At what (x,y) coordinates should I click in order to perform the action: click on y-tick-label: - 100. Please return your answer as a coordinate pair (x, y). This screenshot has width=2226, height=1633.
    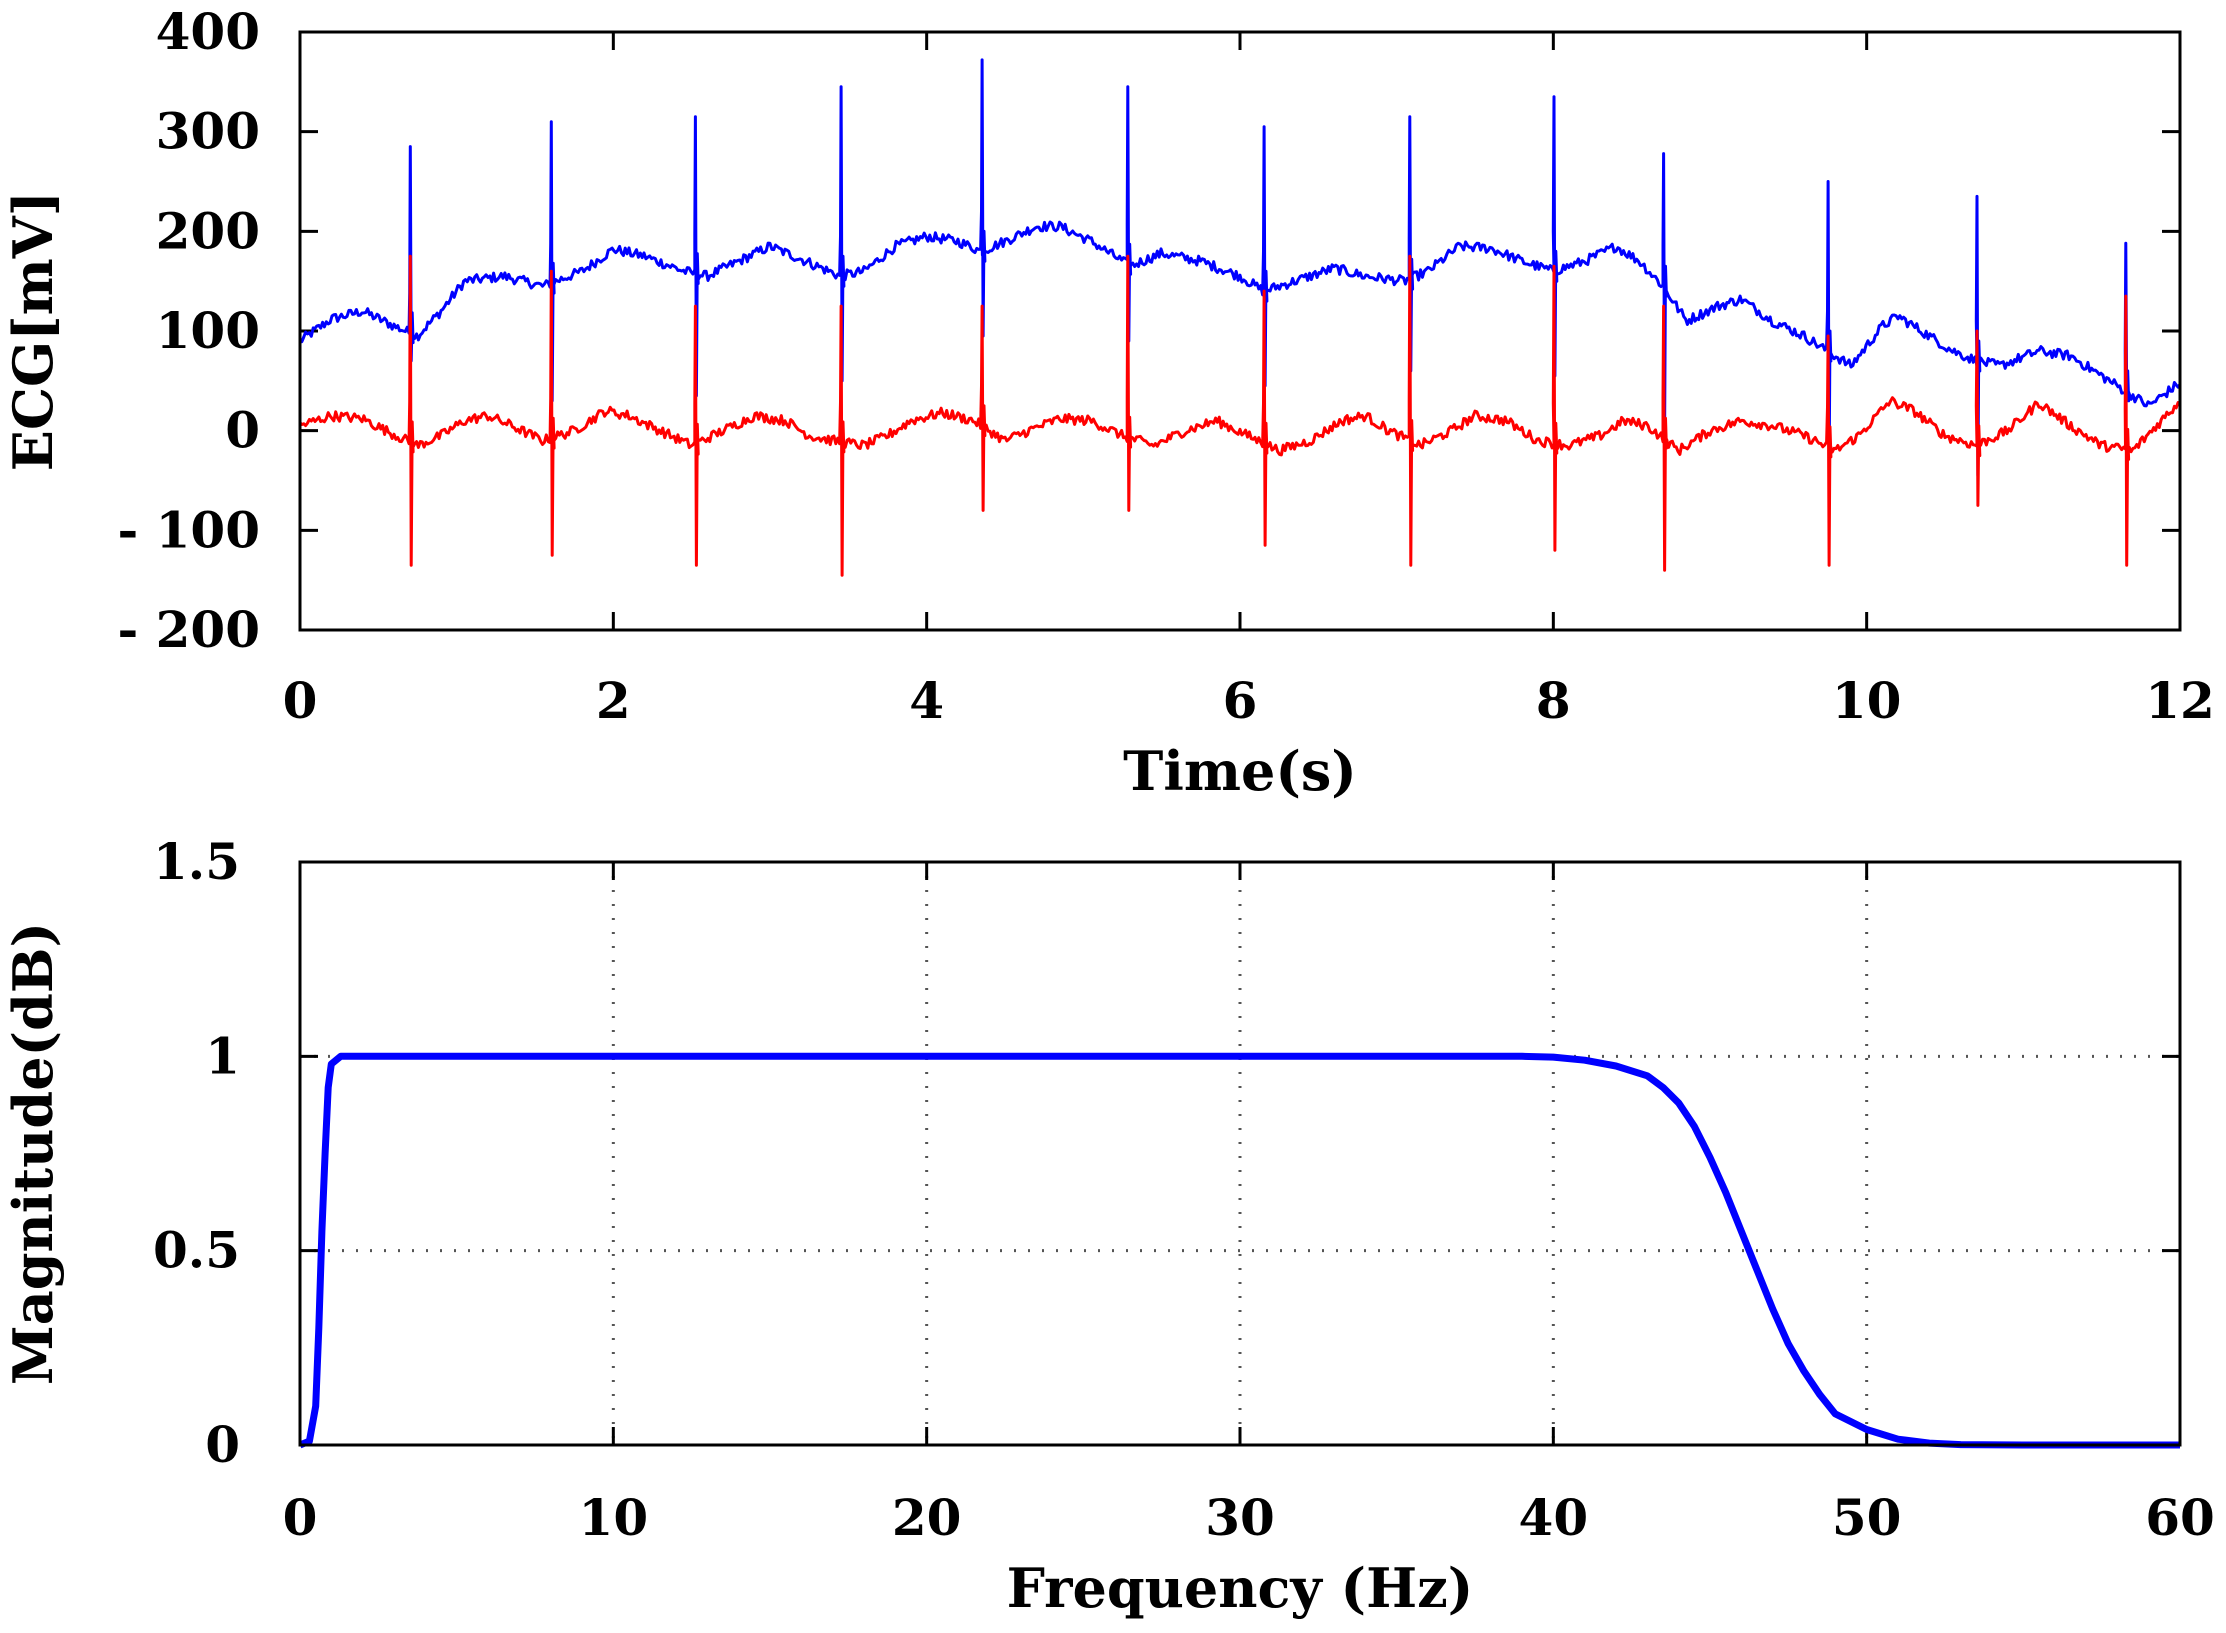
    Looking at the image, I should click on (188, 529).